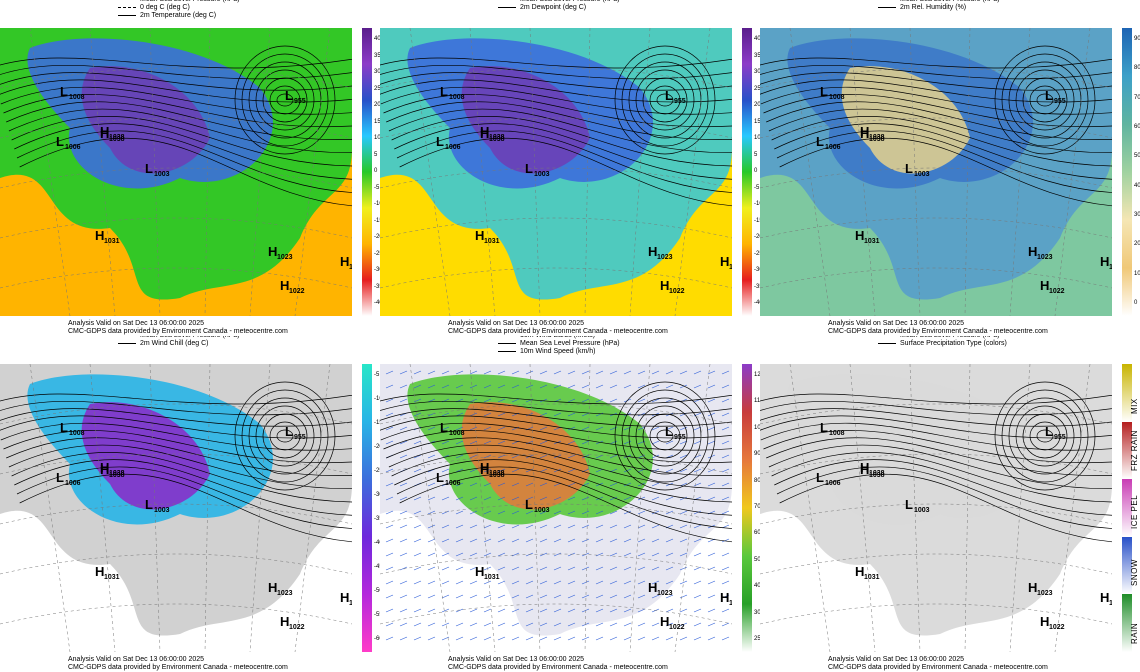 This screenshot has height=672, width=1140. Describe the element at coordinates (933, 7) in the screenshot. I see `legend-label: 2m Rel. Humidity (%)` at that location.